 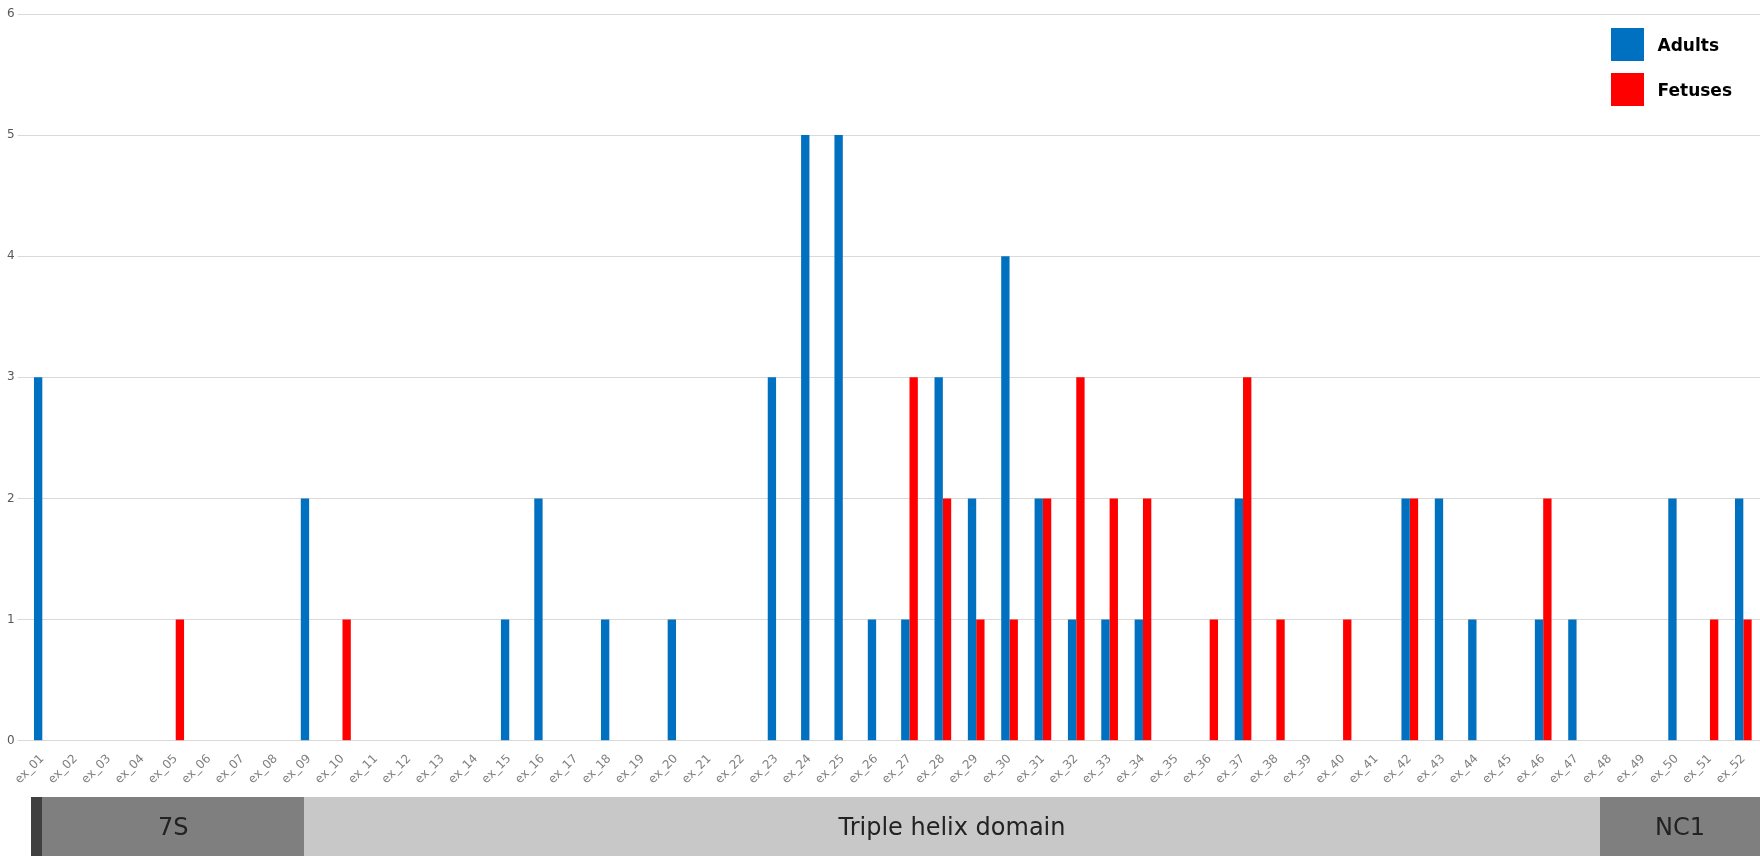 What do you see at coordinates (10, 255) in the screenshot?
I see `y-tick-label: 4` at bounding box center [10, 255].